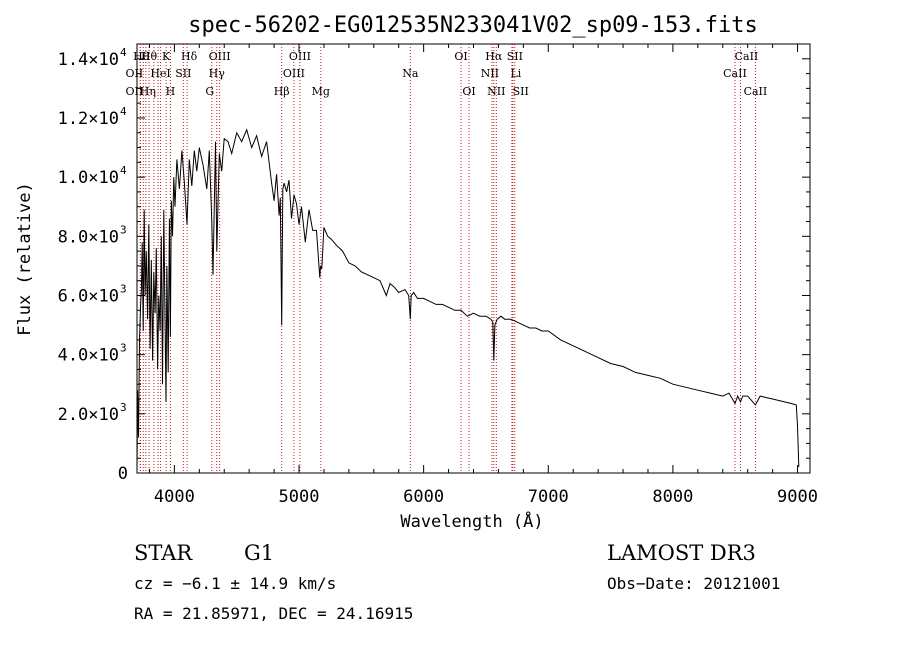 This screenshot has height=649, width=900. I want to click on x-tick-label: 6000, so click(423, 497).